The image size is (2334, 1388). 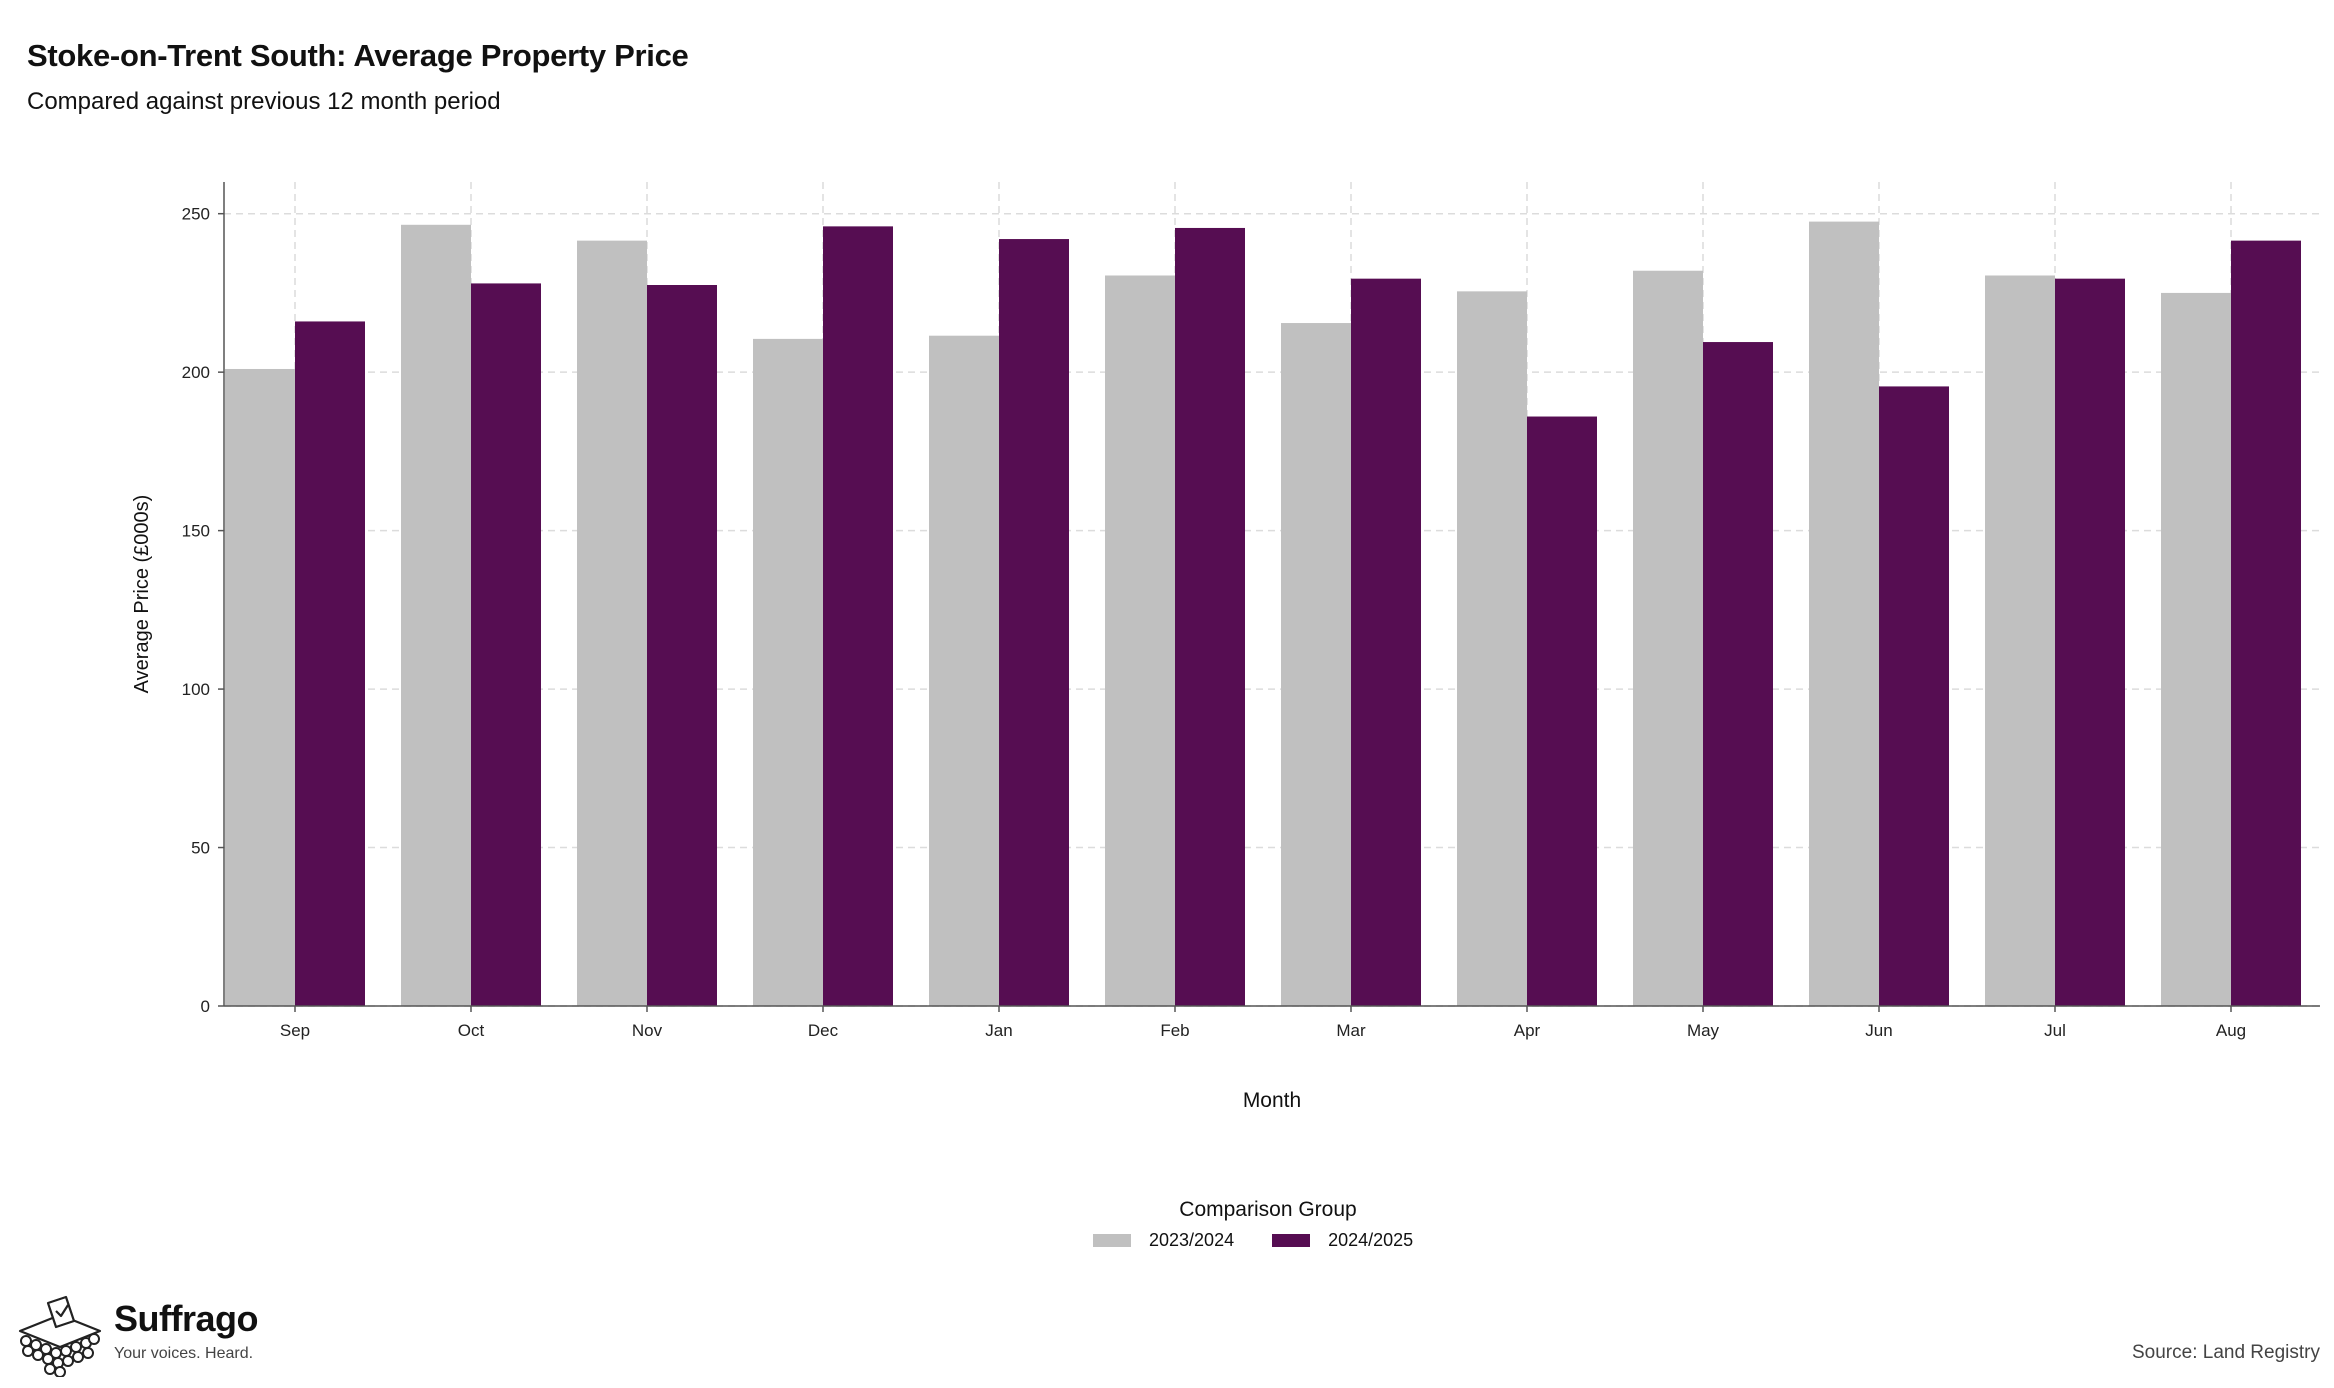 I want to click on bar-oct-2024-2025, so click(x=506, y=644).